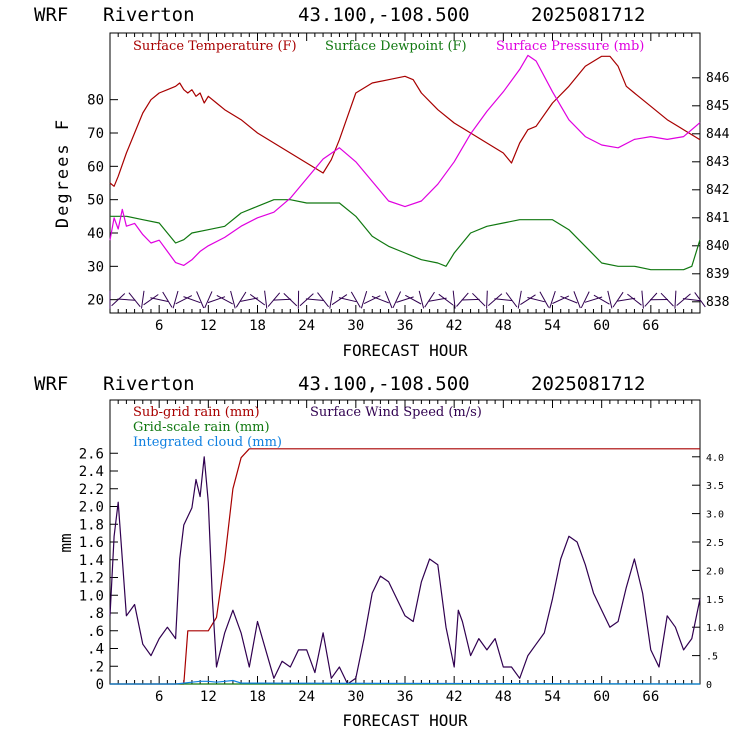 The height and width of the screenshot is (740, 740). What do you see at coordinates (454, 326) in the screenshot?
I see `x-tick-label: 42` at bounding box center [454, 326].